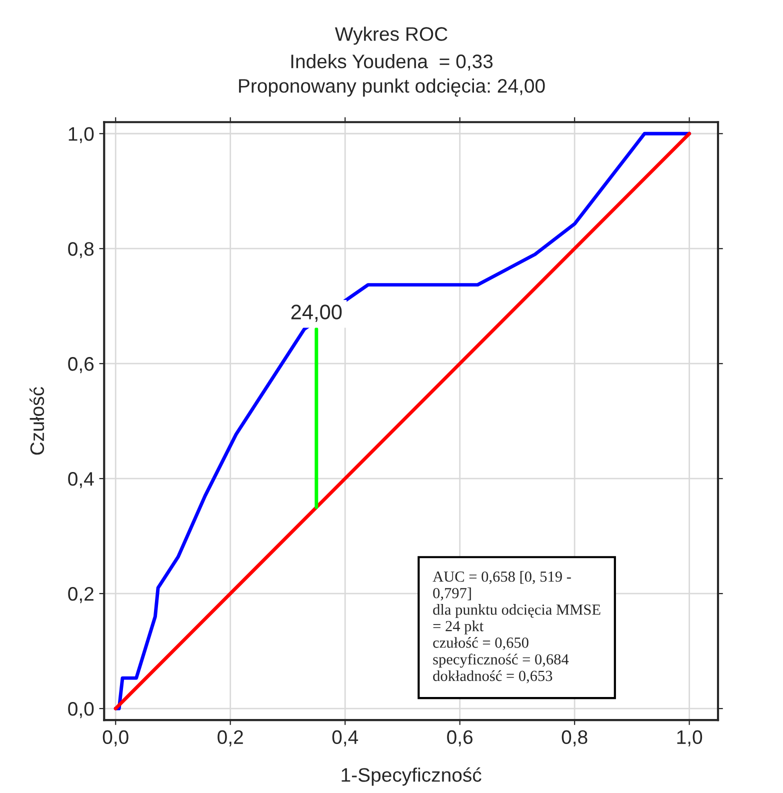  What do you see at coordinates (316, 313) in the screenshot?
I see `annotation: 24,00` at bounding box center [316, 313].